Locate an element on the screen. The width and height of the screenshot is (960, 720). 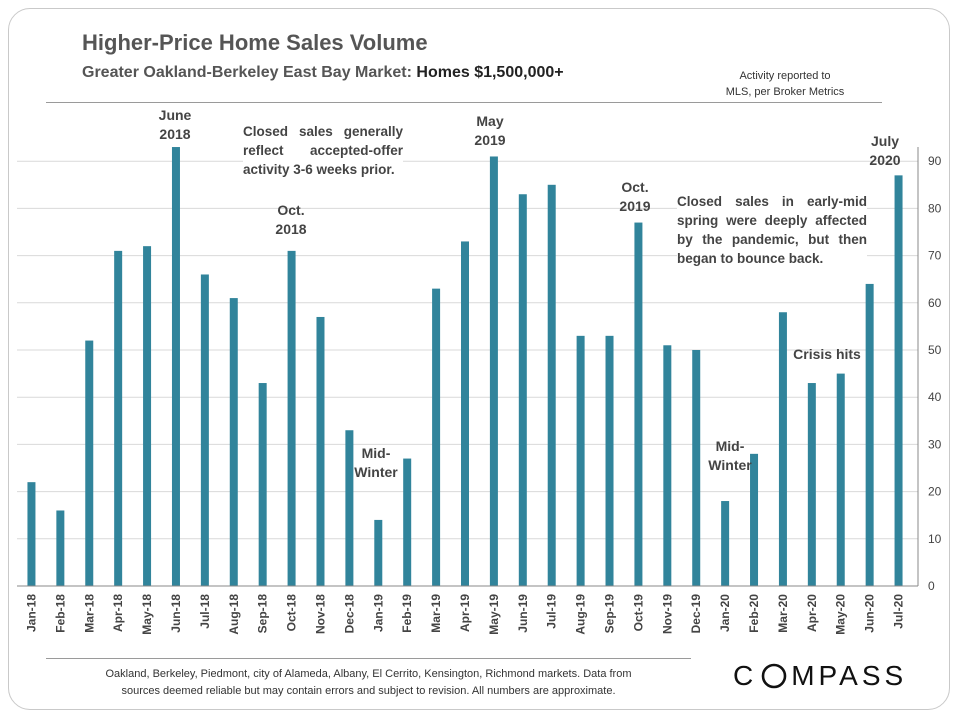
annotation-mid-winter-2019-line2: Winter is located at coordinates (376, 472).